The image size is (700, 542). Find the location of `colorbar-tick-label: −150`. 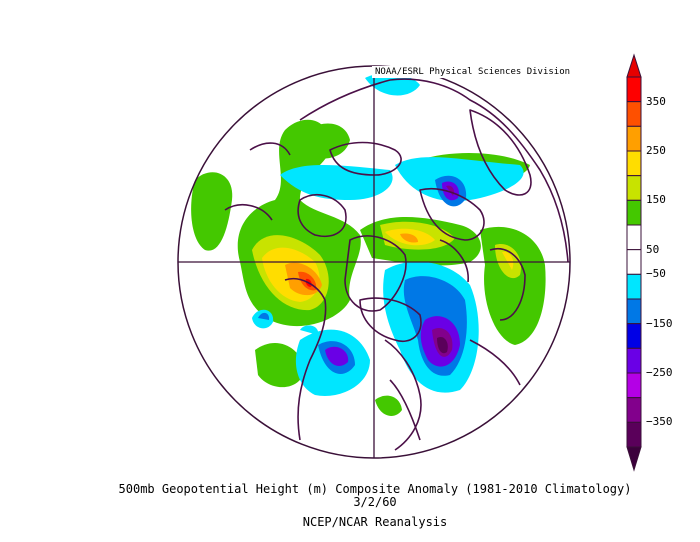

colorbar-tick-label: −150 is located at coordinates (659, 323).